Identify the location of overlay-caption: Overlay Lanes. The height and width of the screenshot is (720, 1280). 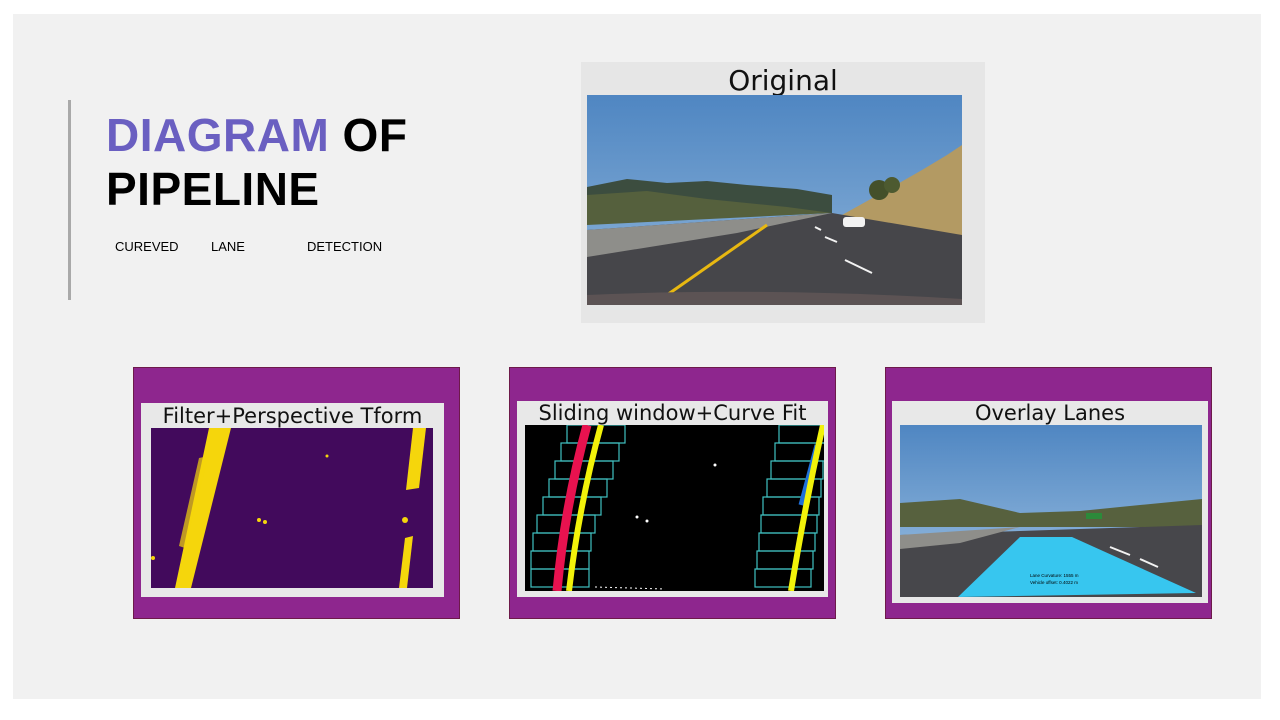
(1050, 413).